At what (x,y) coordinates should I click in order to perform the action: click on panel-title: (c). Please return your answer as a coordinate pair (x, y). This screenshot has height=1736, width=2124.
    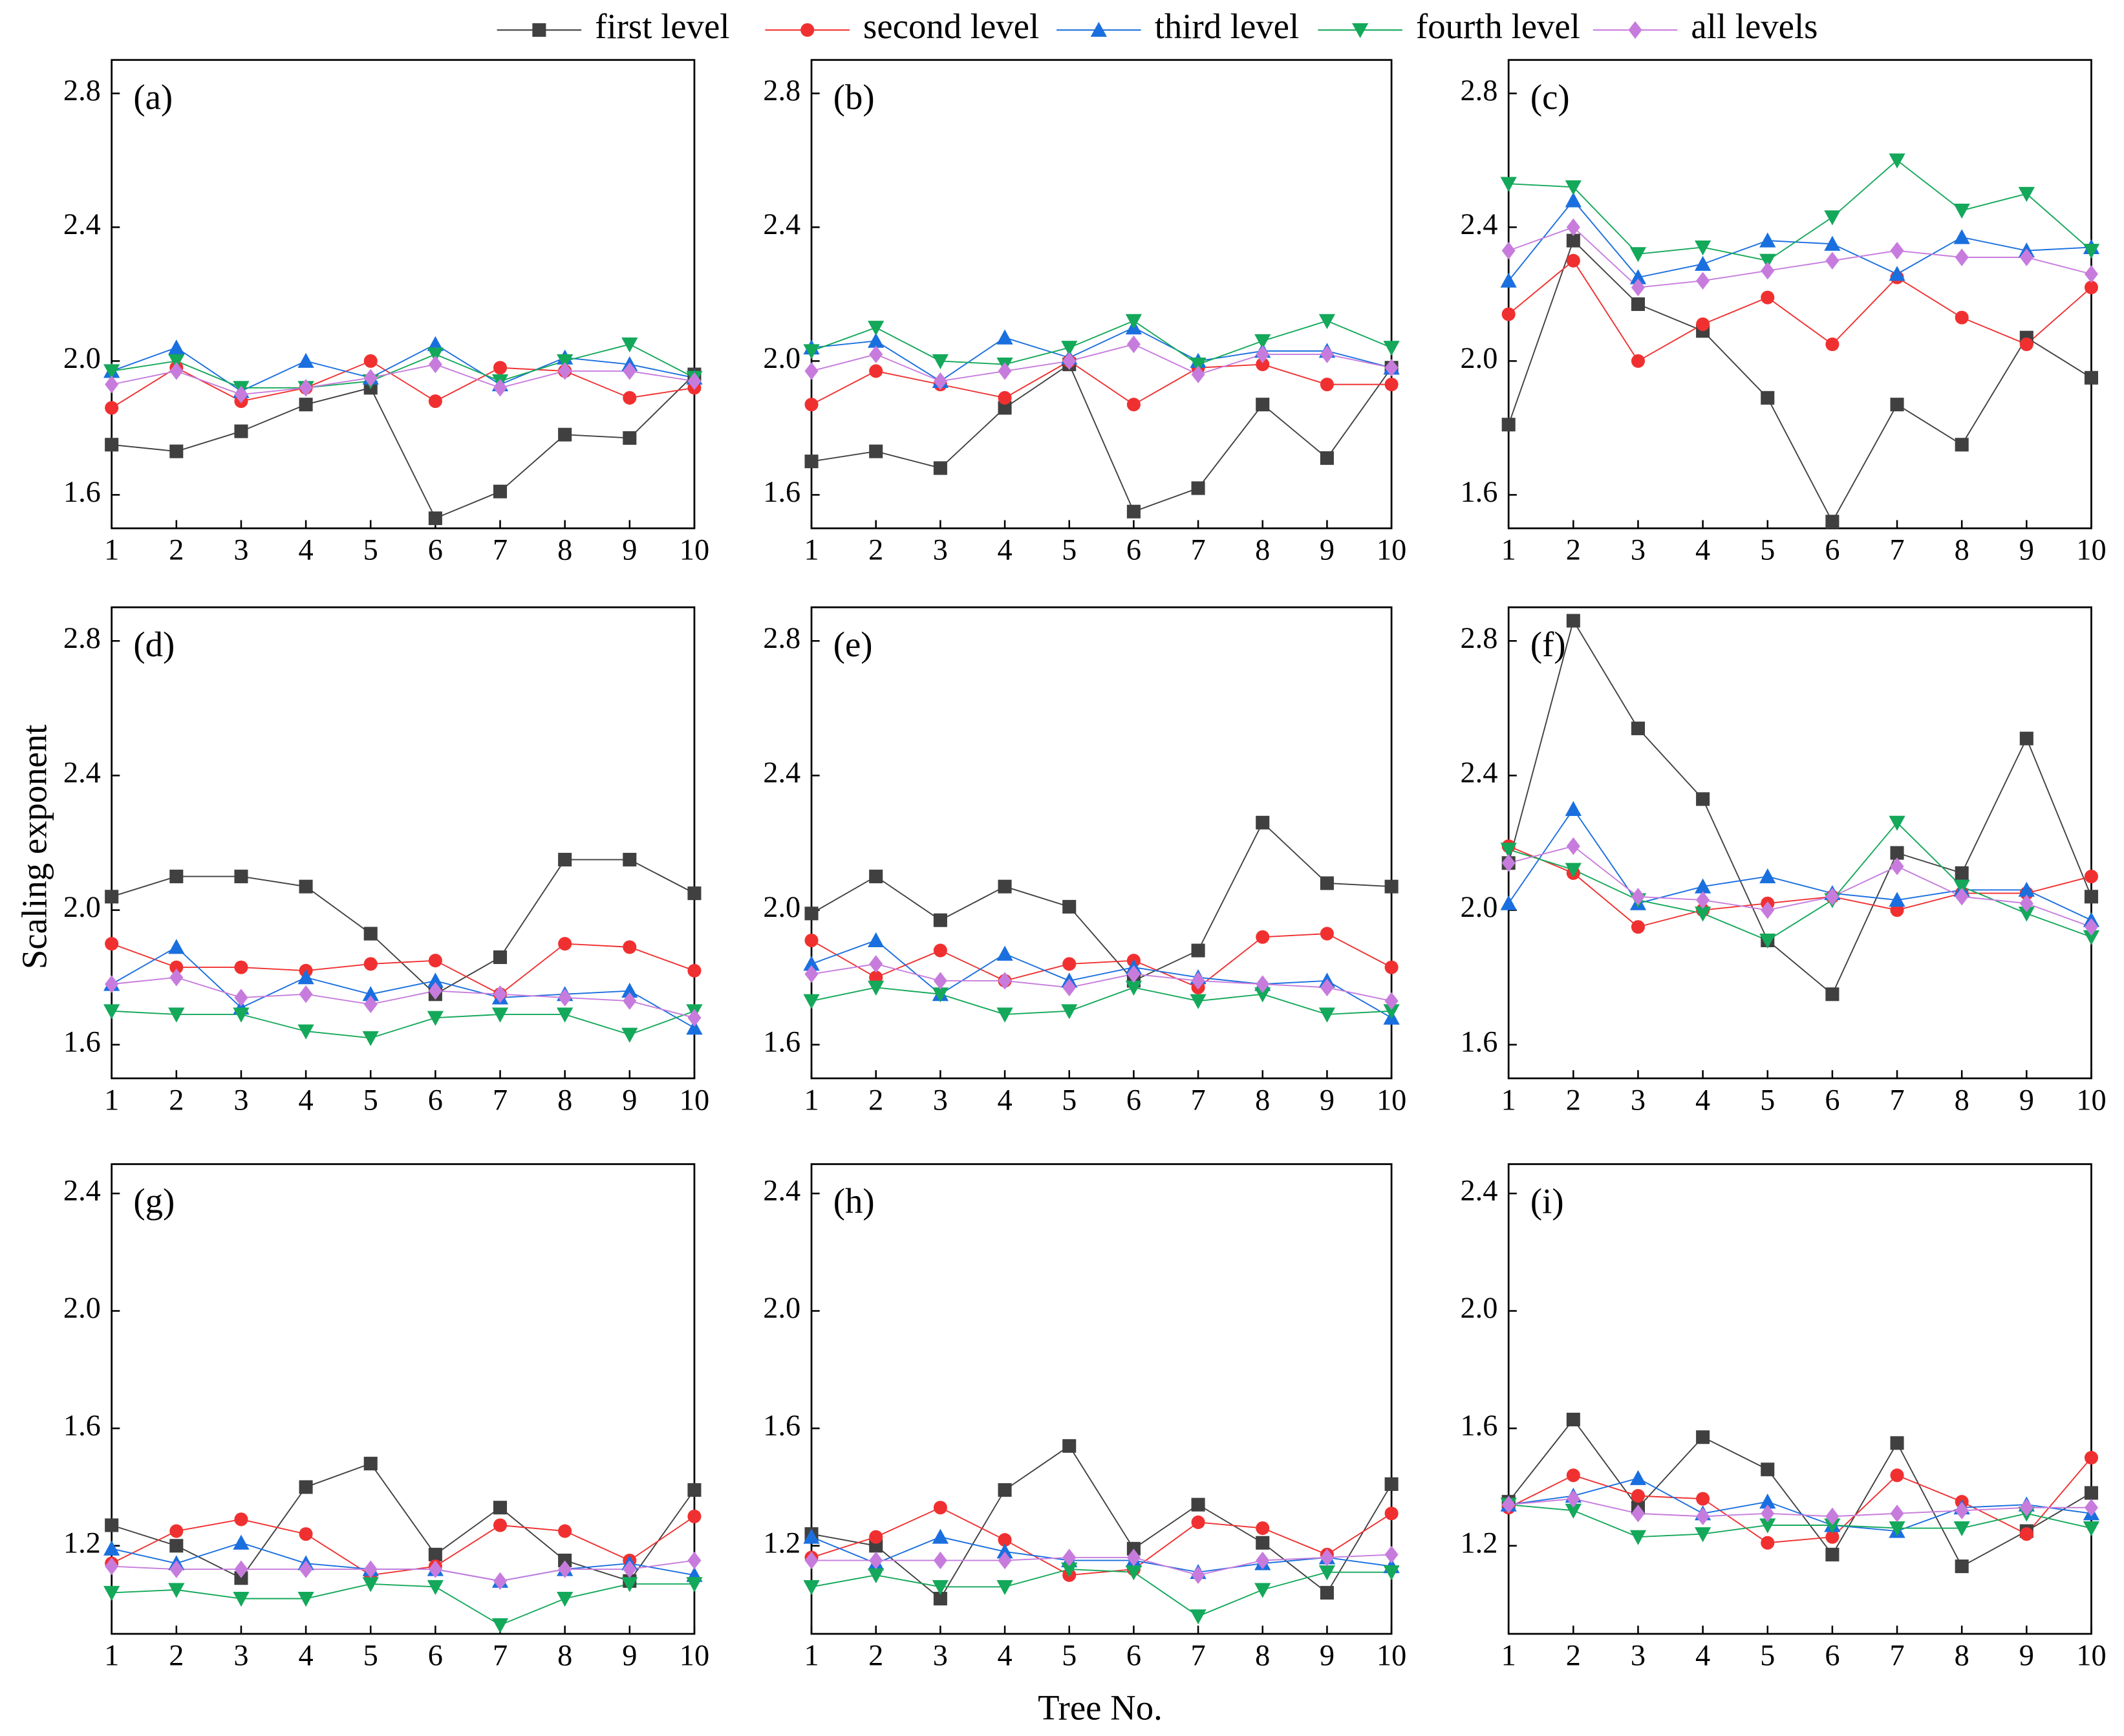
    Looking at the image, I should click on (1550, 96).